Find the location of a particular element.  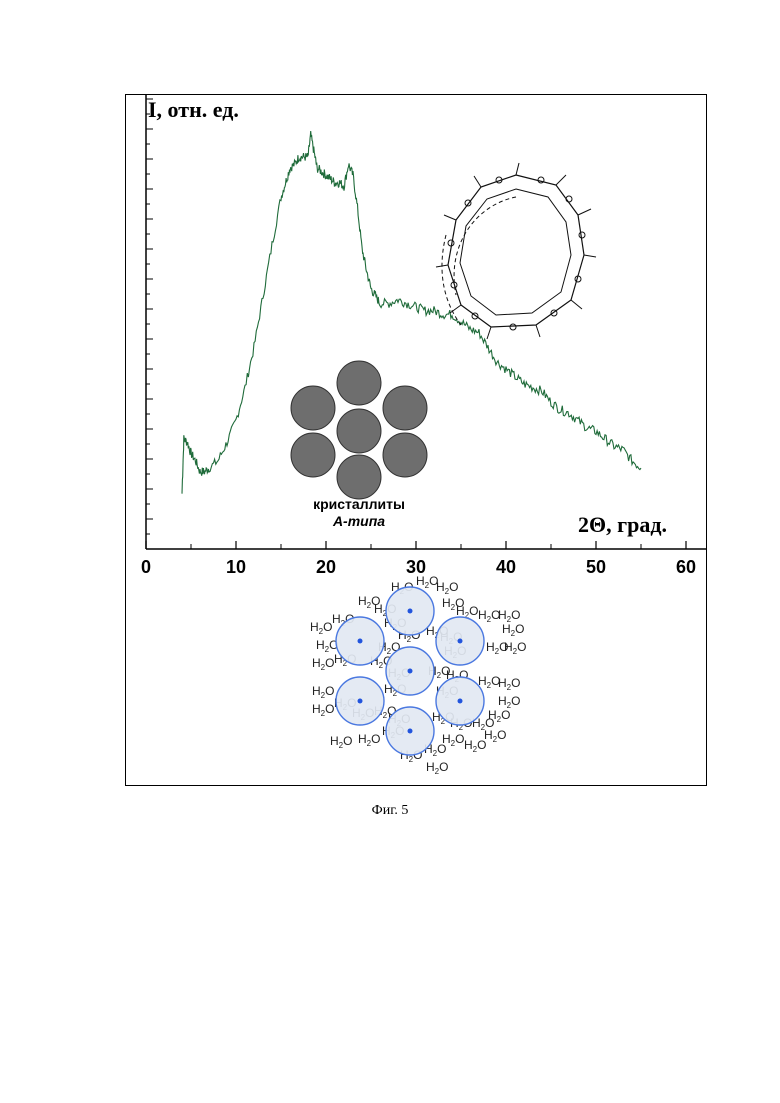

a-type-crystallite-packing is located at coordinates (359, 430).